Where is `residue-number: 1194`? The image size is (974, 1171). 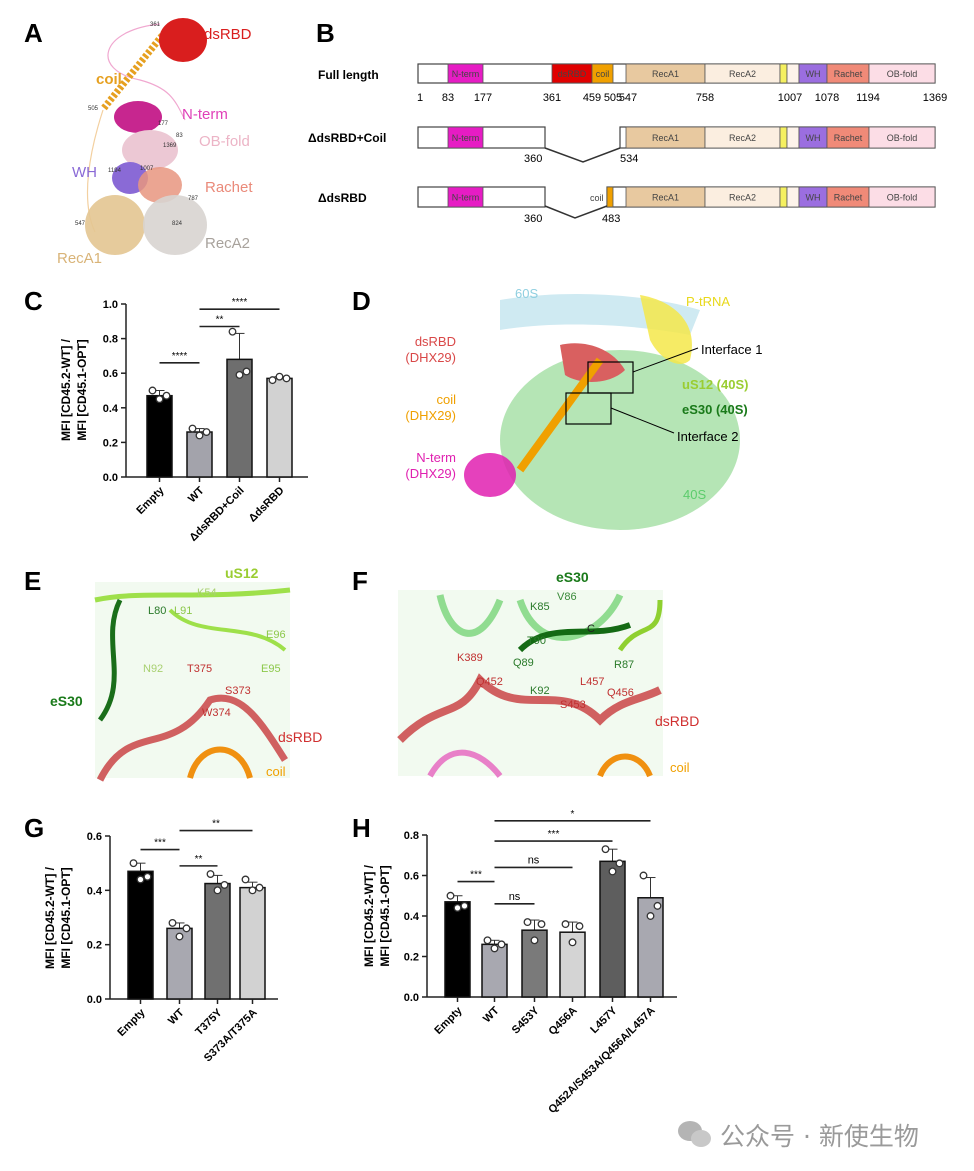
residue-number: 1194 is located at coordinates (868, 98).